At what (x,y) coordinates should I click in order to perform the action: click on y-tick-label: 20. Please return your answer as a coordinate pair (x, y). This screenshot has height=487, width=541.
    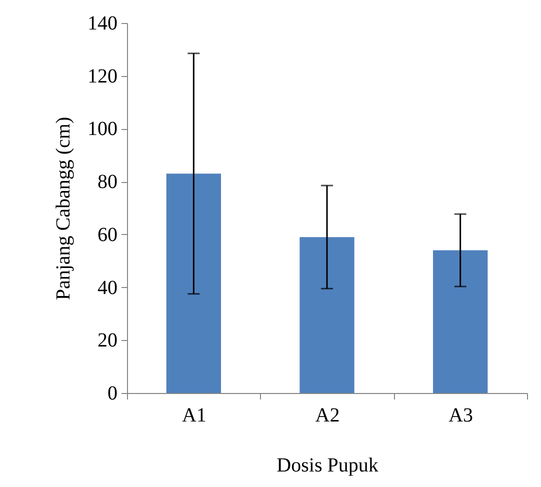
    Looking at the image, I should click on (108, 341).